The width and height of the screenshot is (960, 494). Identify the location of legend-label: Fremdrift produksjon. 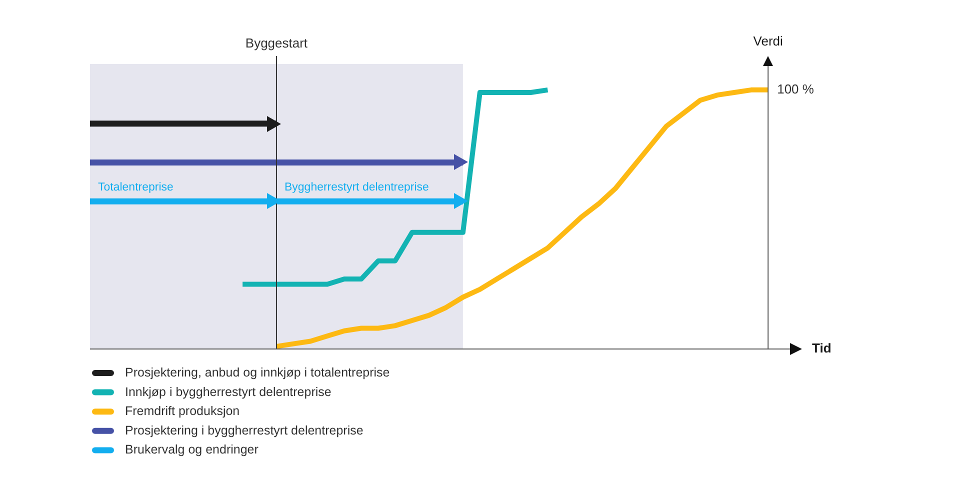
(182, 411).